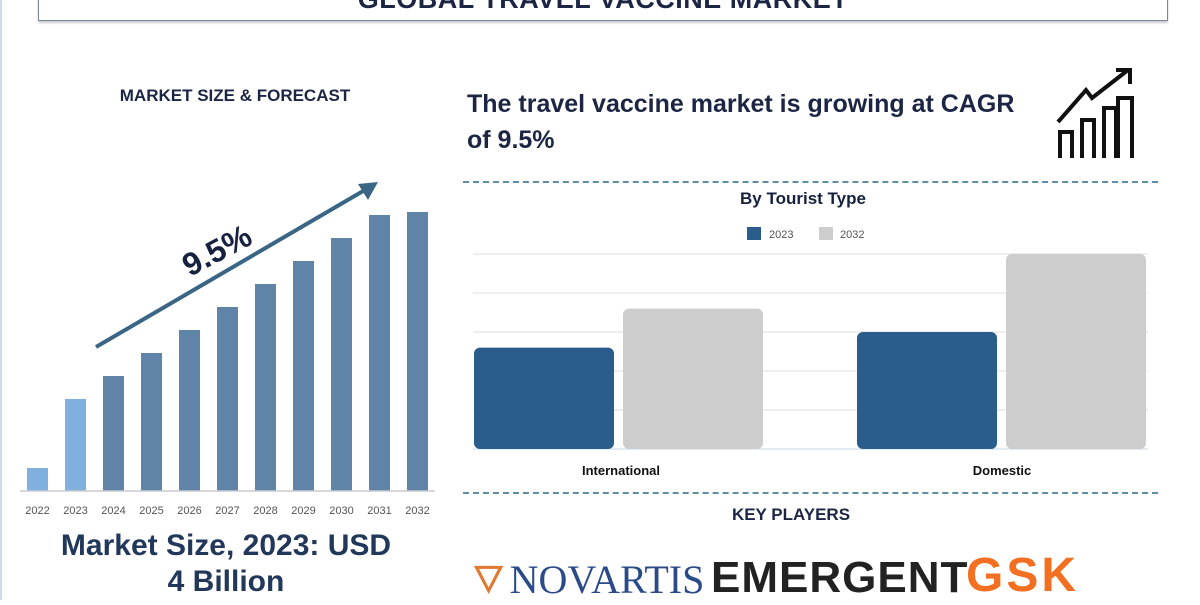 The image size is (1200, 605). I want to click on bar-international-2032, so click(693, 378).